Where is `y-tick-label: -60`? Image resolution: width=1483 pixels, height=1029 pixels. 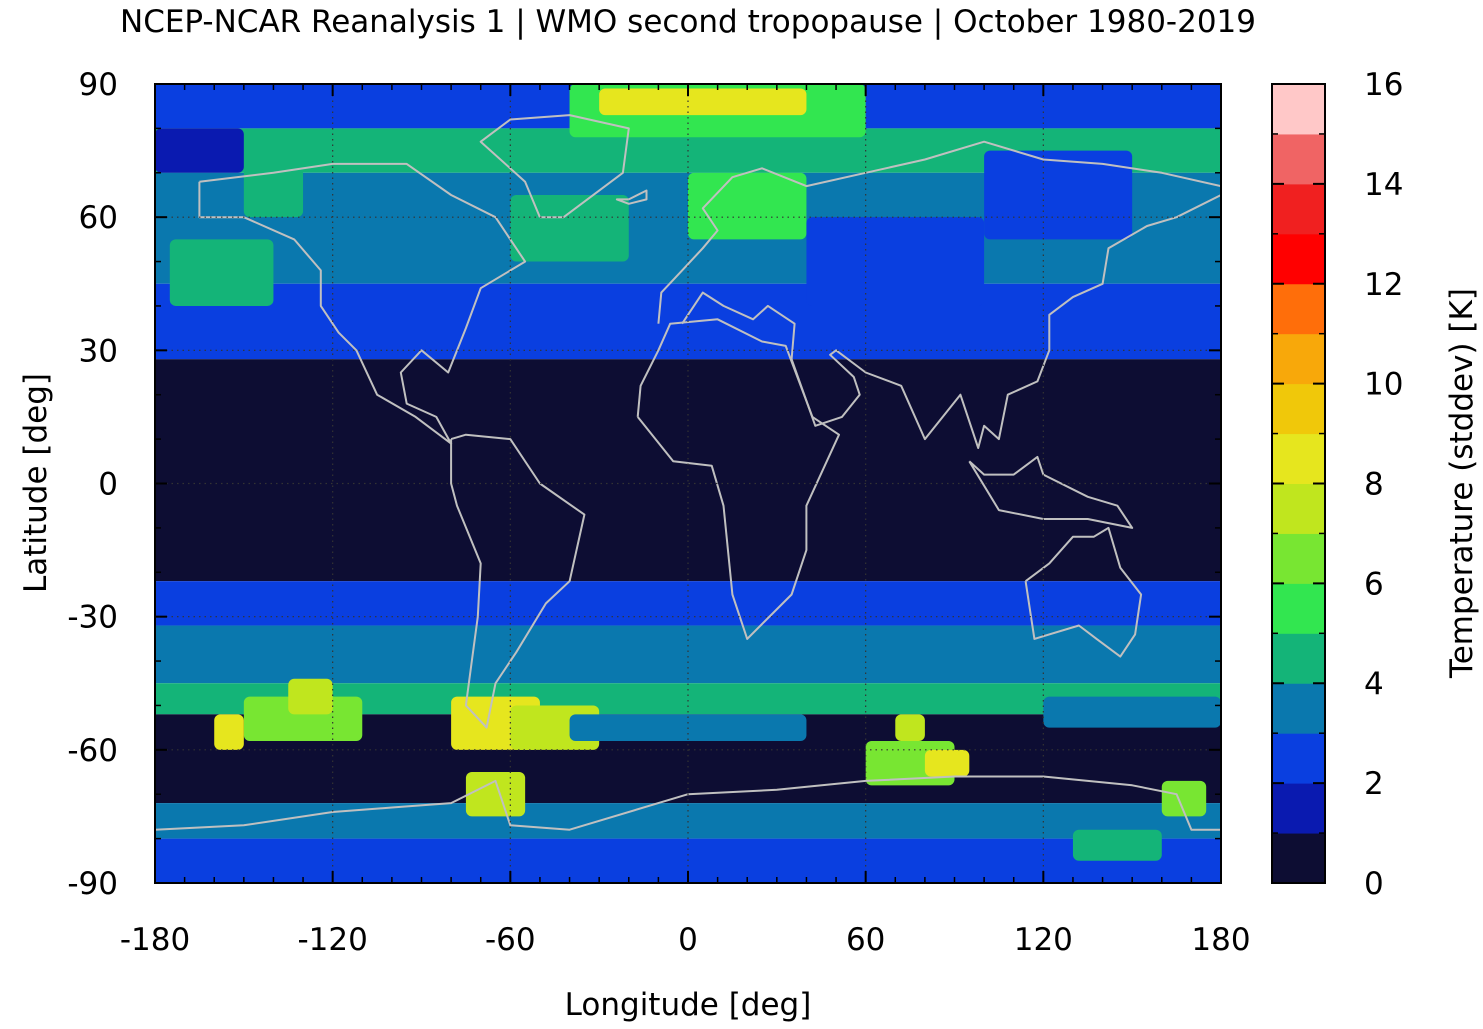
y-tick-label: -60 is located at coordinates (92, 751).